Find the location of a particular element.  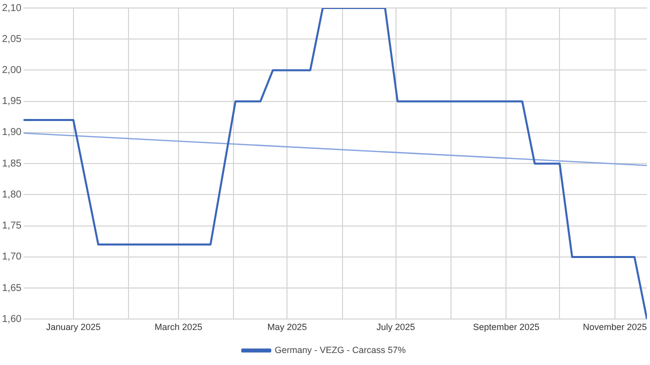

y-tick-label: 2,00 is located at coordinates (12, 70).